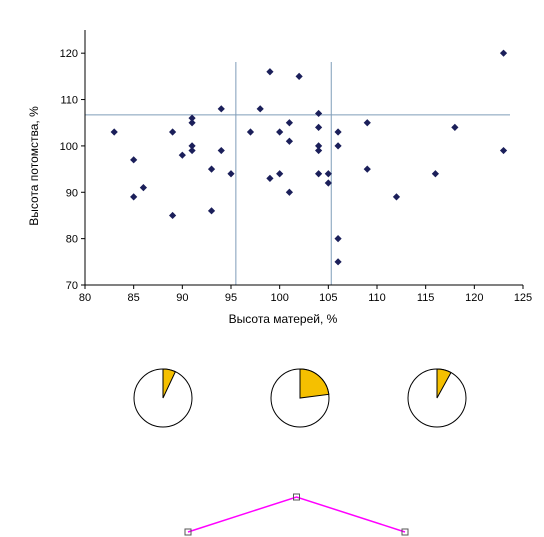 The height and width of the screenshot is (537, 544). What do you see at coordinates (328, 298) in the screenshot?
I see `x-tick-label: 105` at bounding box center [328, 298].